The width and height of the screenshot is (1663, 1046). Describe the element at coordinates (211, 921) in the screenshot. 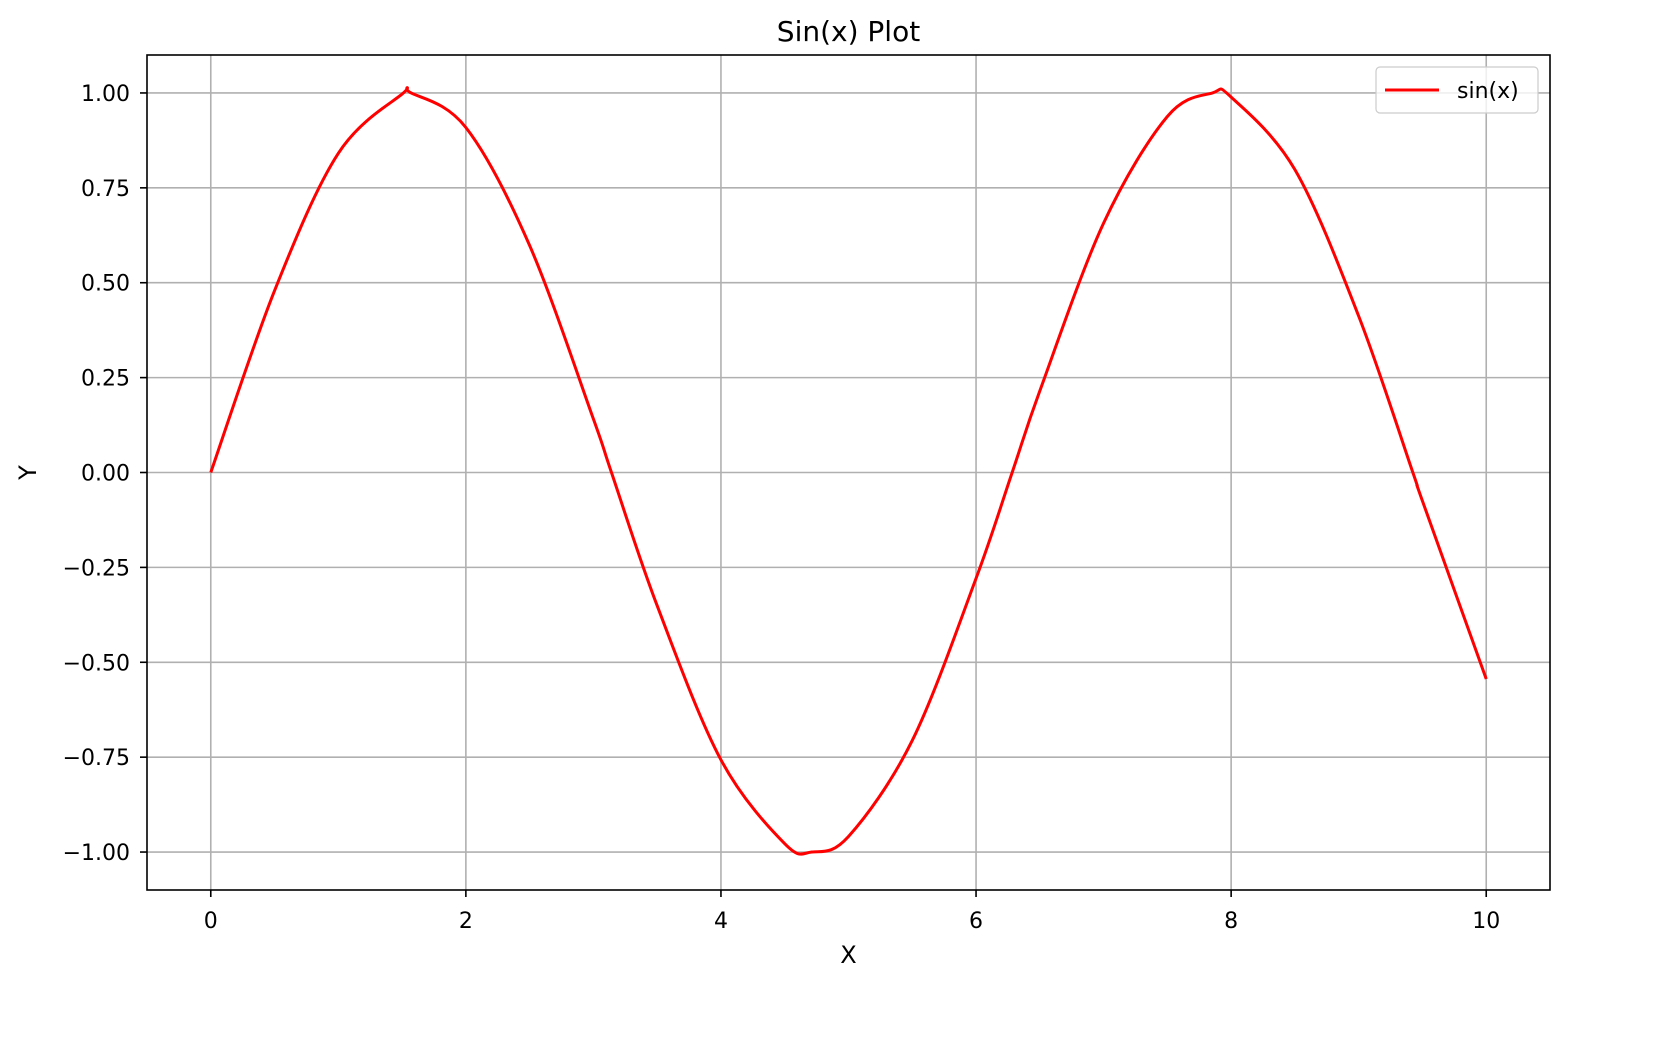

I see `x-tick-label: 0` at that location.